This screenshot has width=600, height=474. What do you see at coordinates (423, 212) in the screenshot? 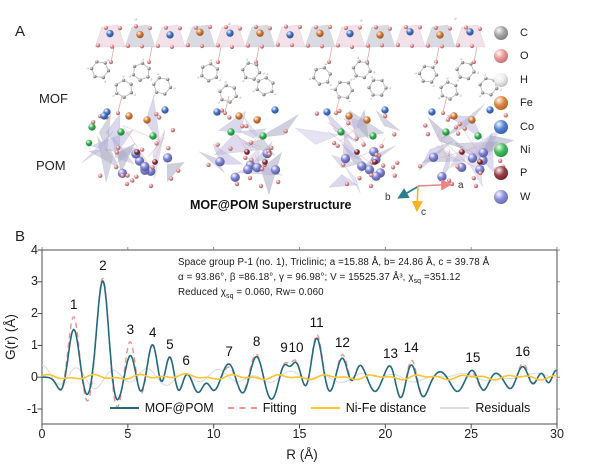
I see `axis-c-label: c` at bounding box center [423, 212].